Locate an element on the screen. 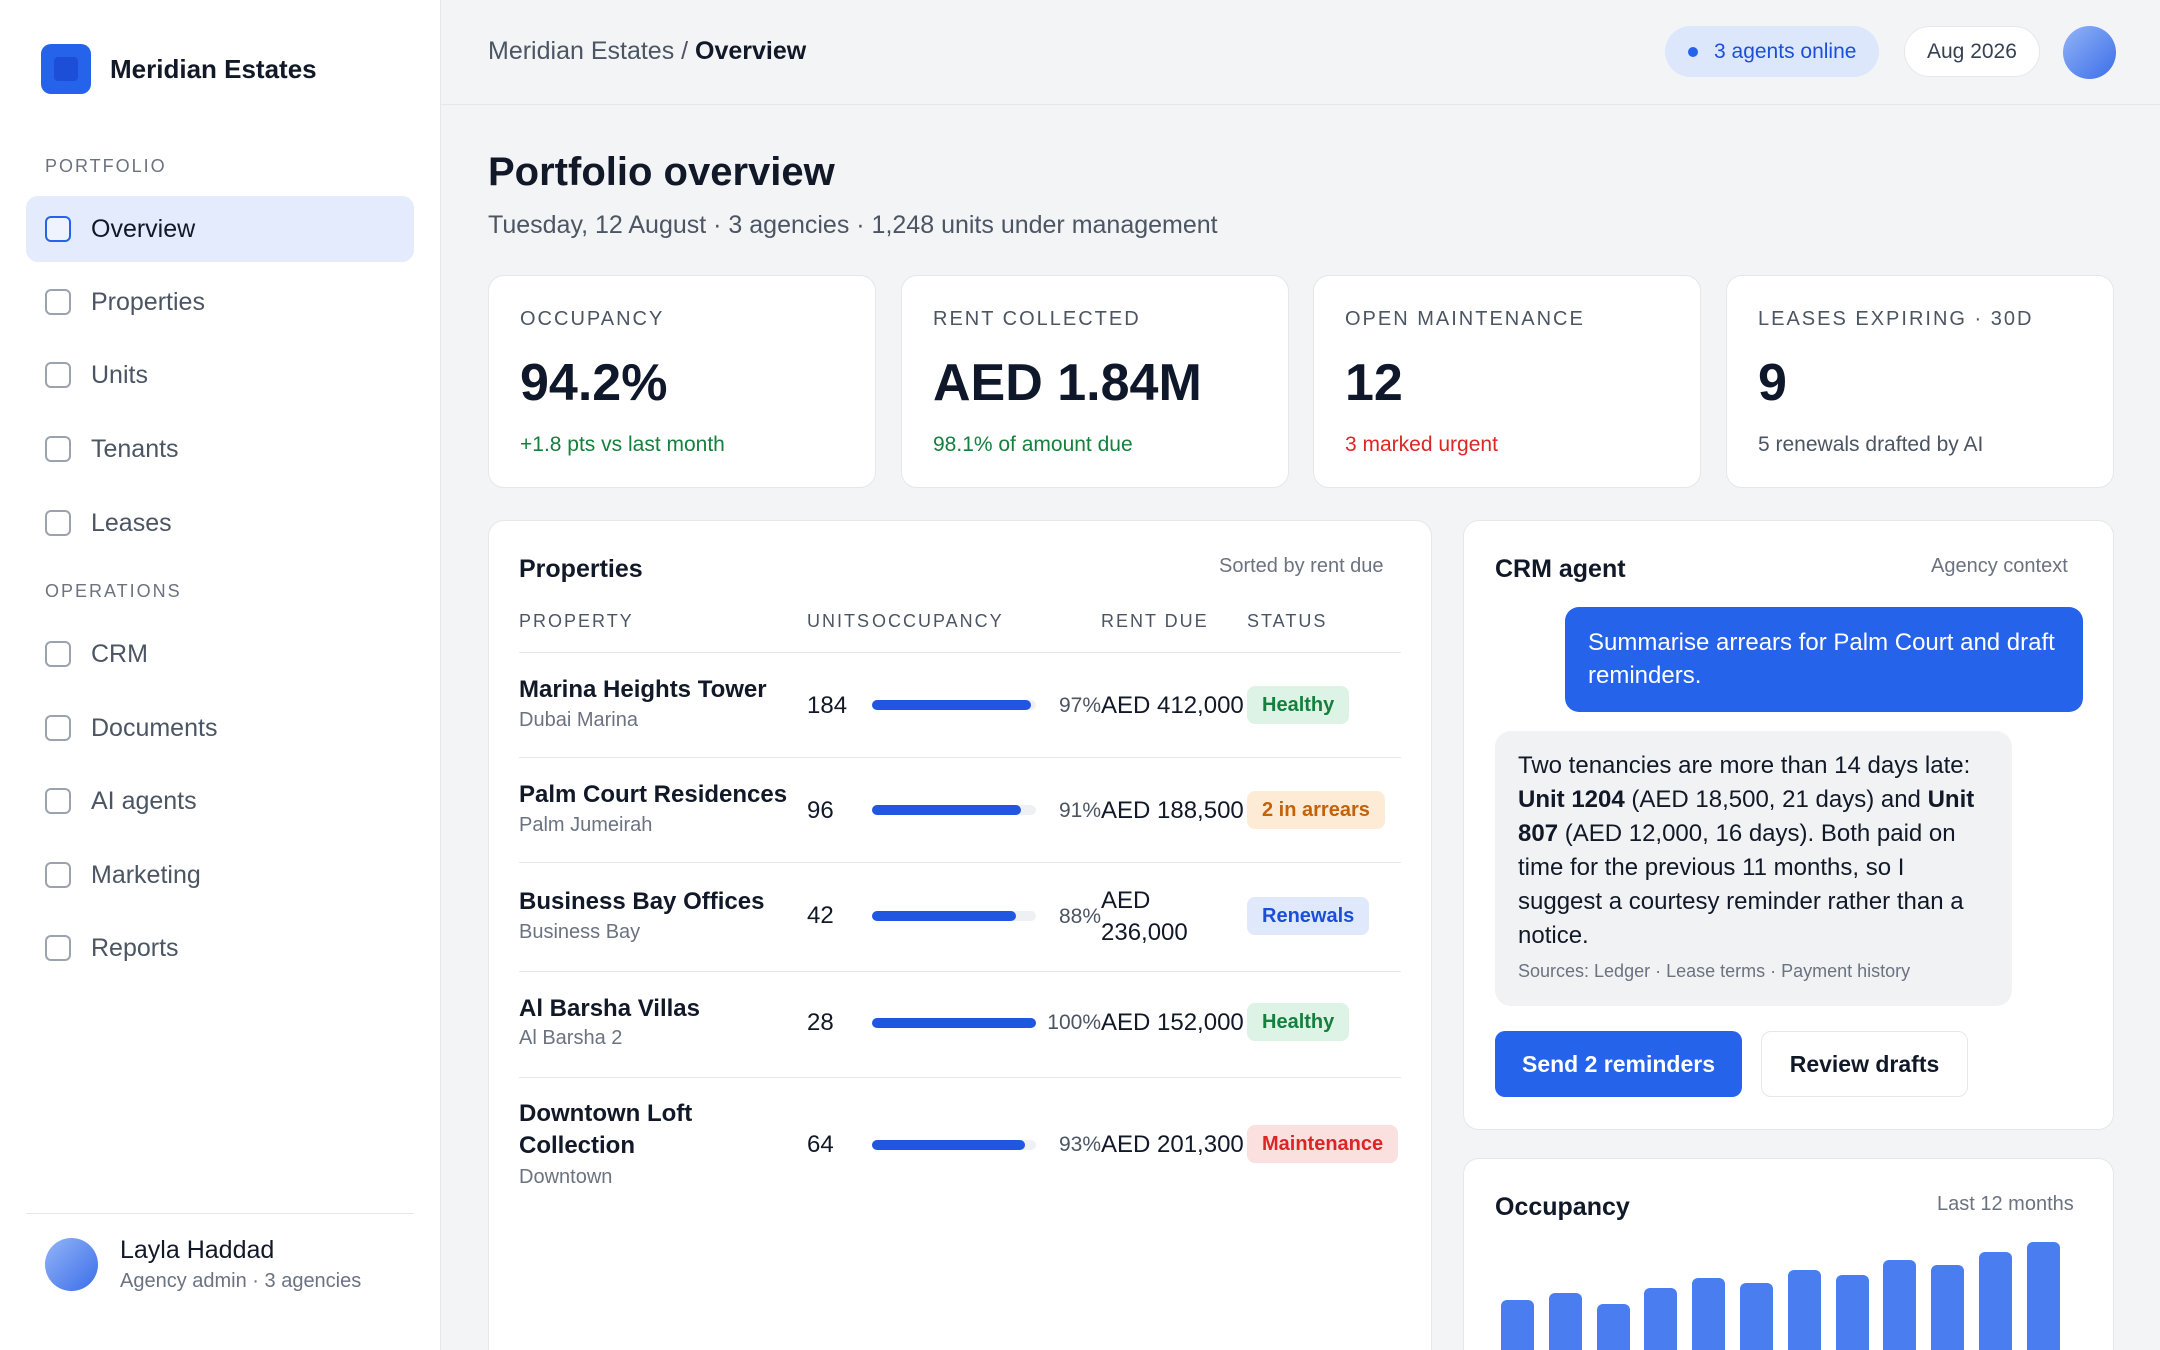 The height and width of the screenshot is (1350, 2160). sidebar-item-ai-agents: AI agents is located at coordinates (220, 801).